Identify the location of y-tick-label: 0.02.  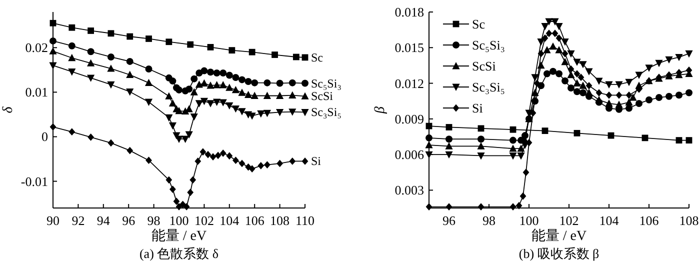
(36, 48).